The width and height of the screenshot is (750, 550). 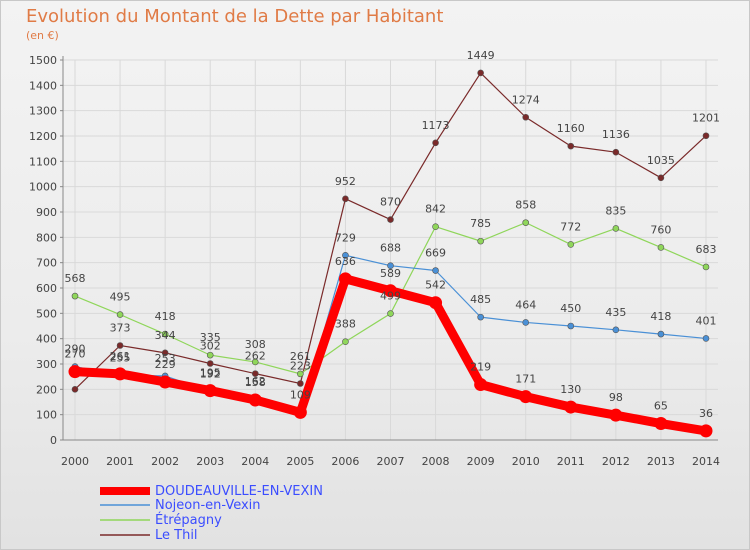 What do you see at coordinates (120, 461) in the screenshot?
I see `x-tick-label: 2001` at bounding box center [120, 461].